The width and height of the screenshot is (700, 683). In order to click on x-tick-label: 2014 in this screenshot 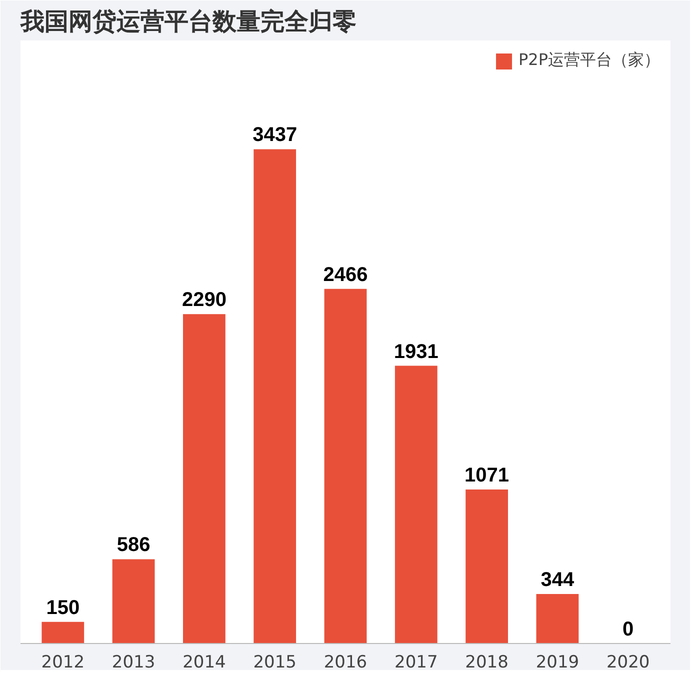, I will do `click(204, 662)`.